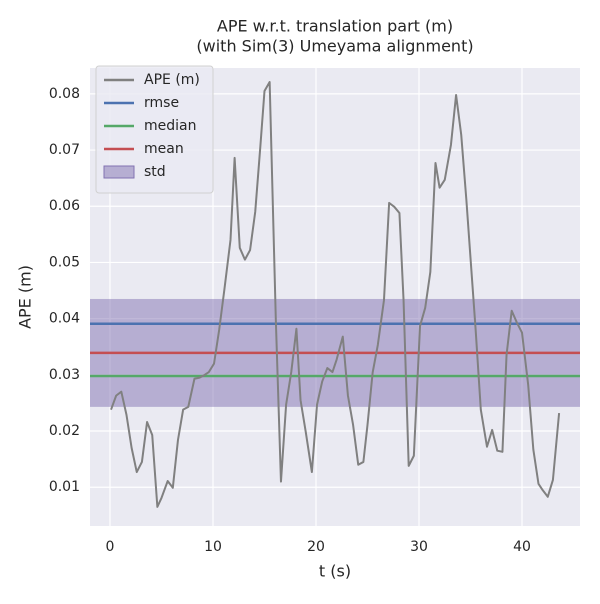  I want to click on y-tick-label: 0.04, so click(64, 319).